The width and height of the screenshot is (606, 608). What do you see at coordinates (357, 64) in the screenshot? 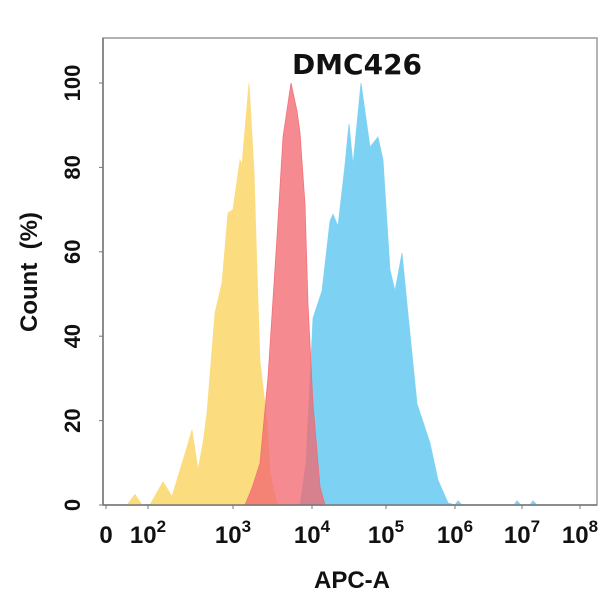
I see `chart-title: DMC426` at bounding box center [357, 64].